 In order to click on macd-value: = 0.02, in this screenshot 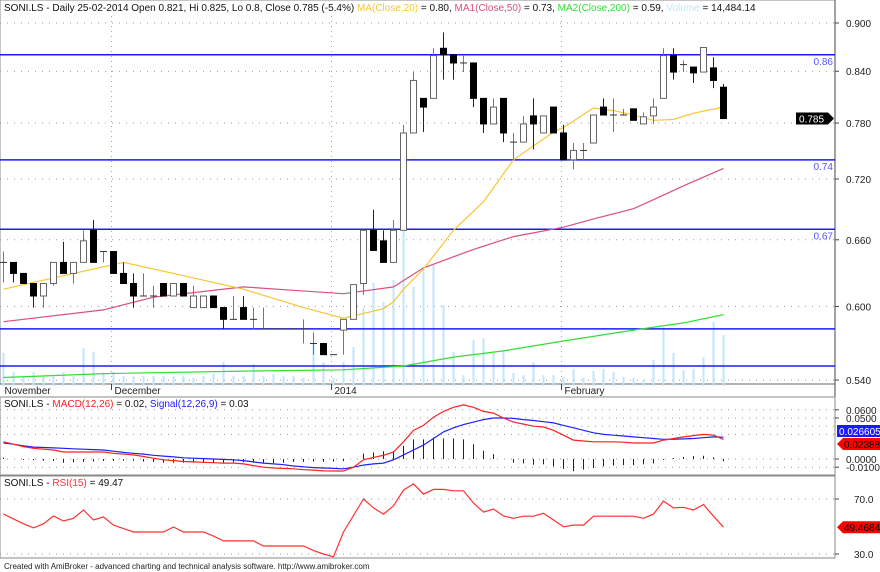, I will do `click(132, 404)`.